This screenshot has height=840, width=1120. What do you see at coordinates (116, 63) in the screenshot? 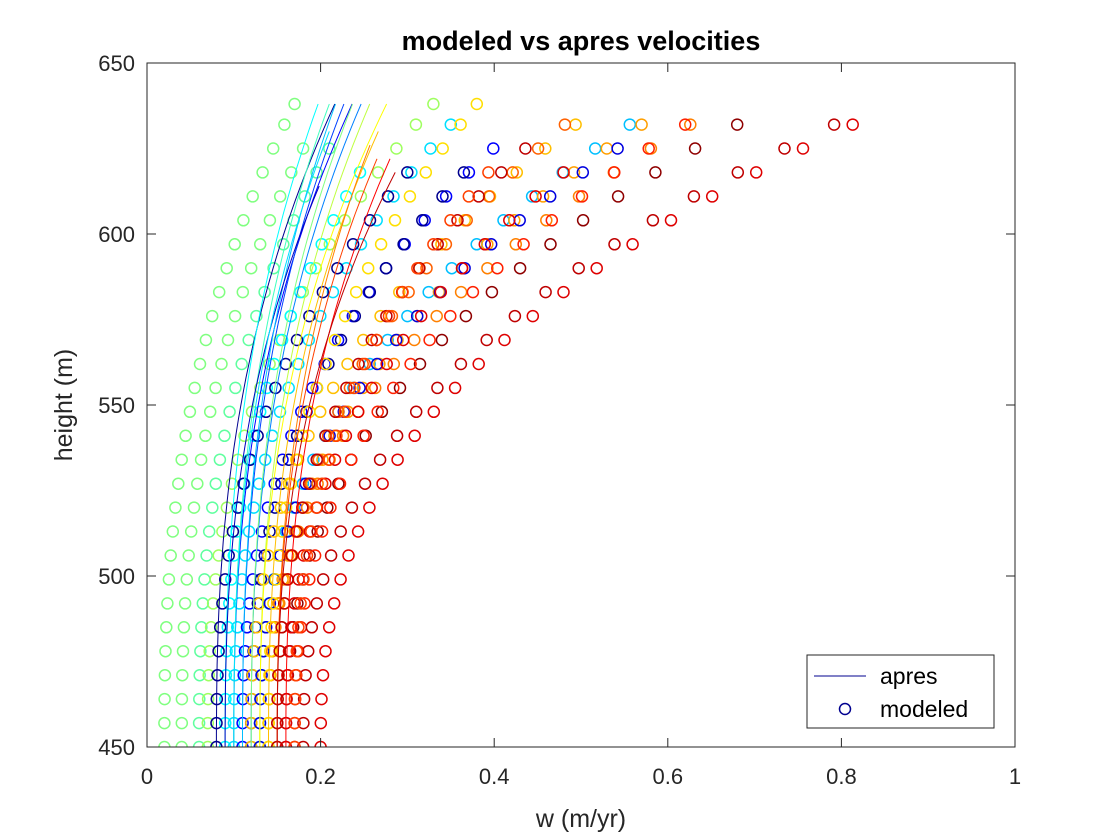
I see `y-tick-label: 650` at bounding box center [116, 63].